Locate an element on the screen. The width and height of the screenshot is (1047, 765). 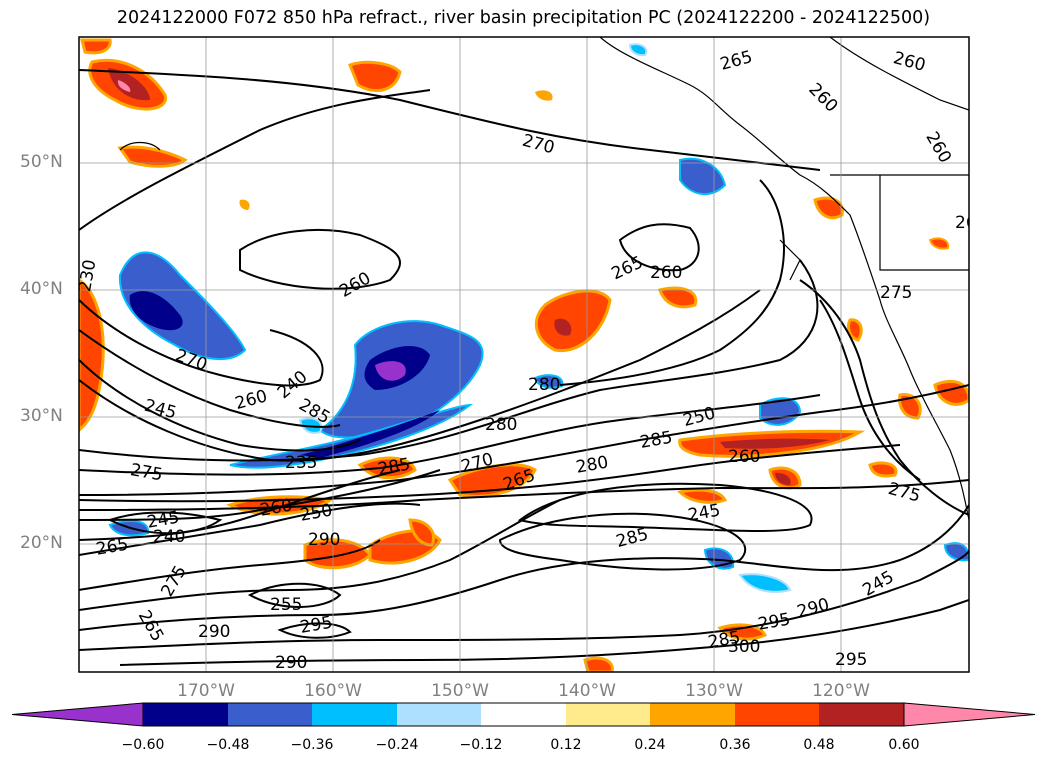
colorbar-tick-label: 0.60 is located at coordinates (904, 745).